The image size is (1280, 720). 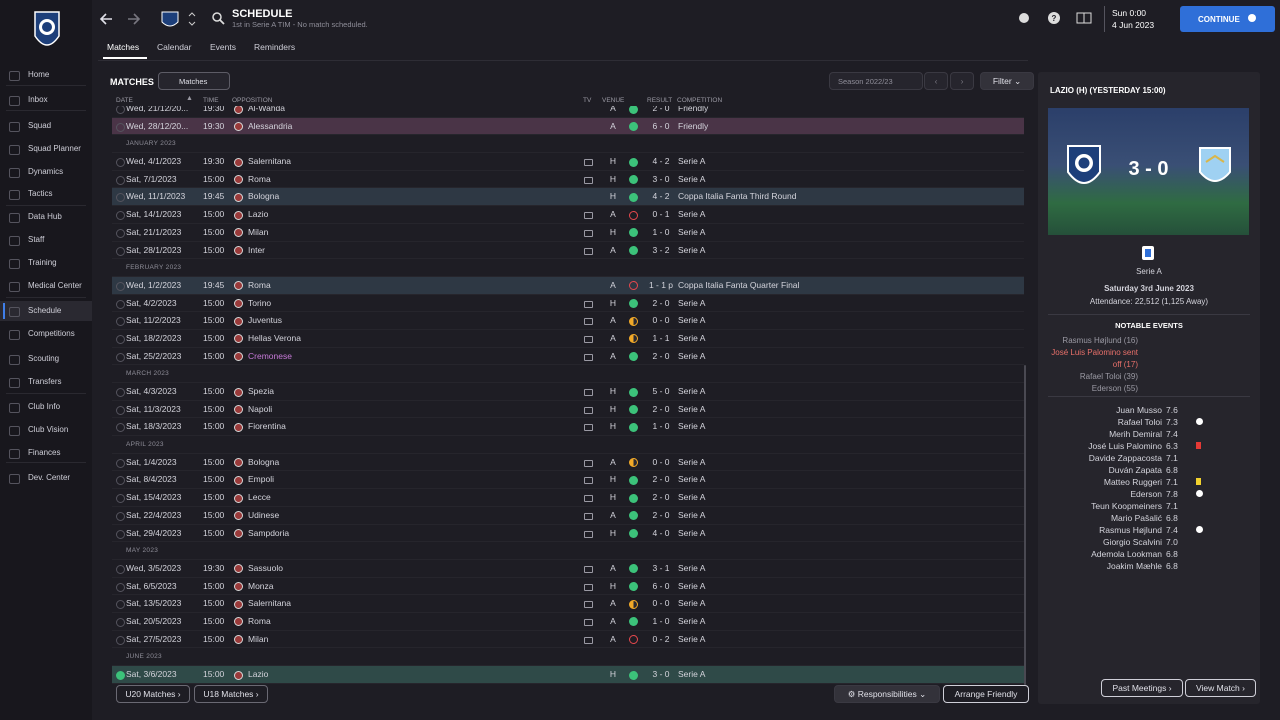 What do you see at coordinates (1139, 422) in the screenshot?
I see `player-name: Rafael Toloi` at bounding box center [1139, 422].